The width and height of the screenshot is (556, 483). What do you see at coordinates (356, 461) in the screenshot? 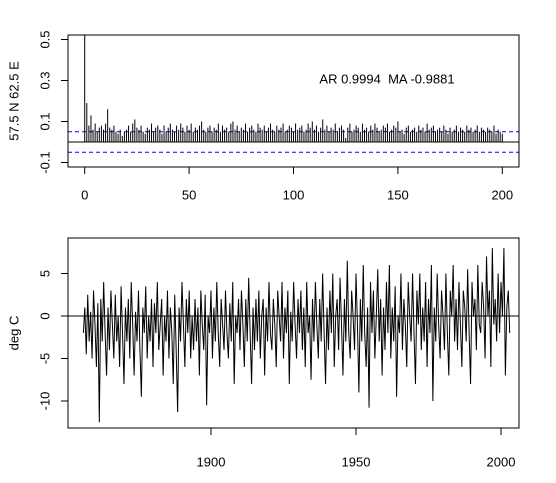
I see `x-tick-label: 1950` at bounding box center [356, 461].